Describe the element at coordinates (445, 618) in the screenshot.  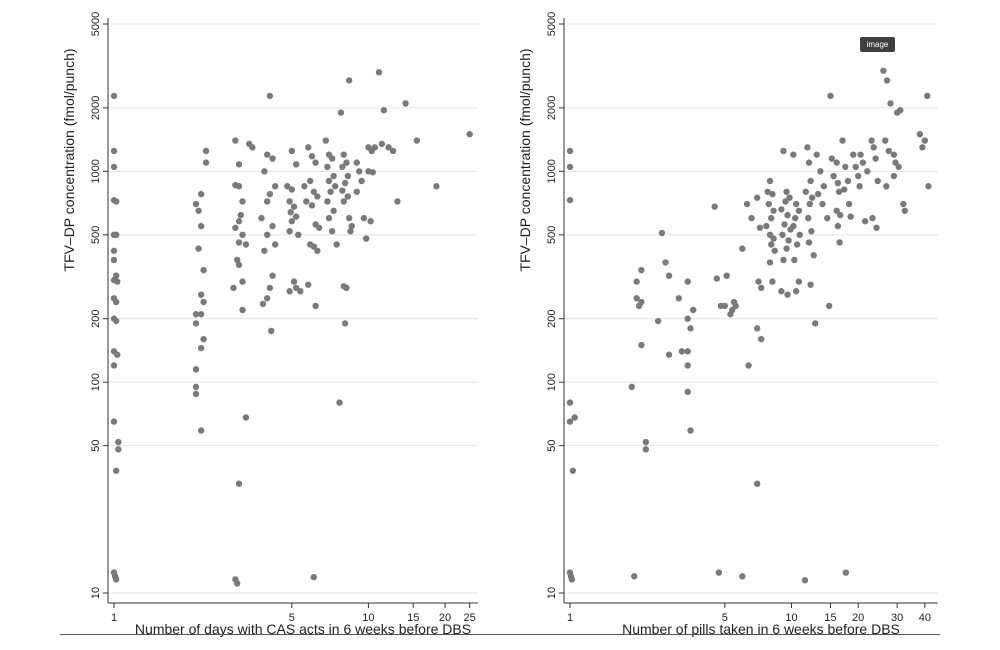
I see `x-tick-label-4: 20` at that location.